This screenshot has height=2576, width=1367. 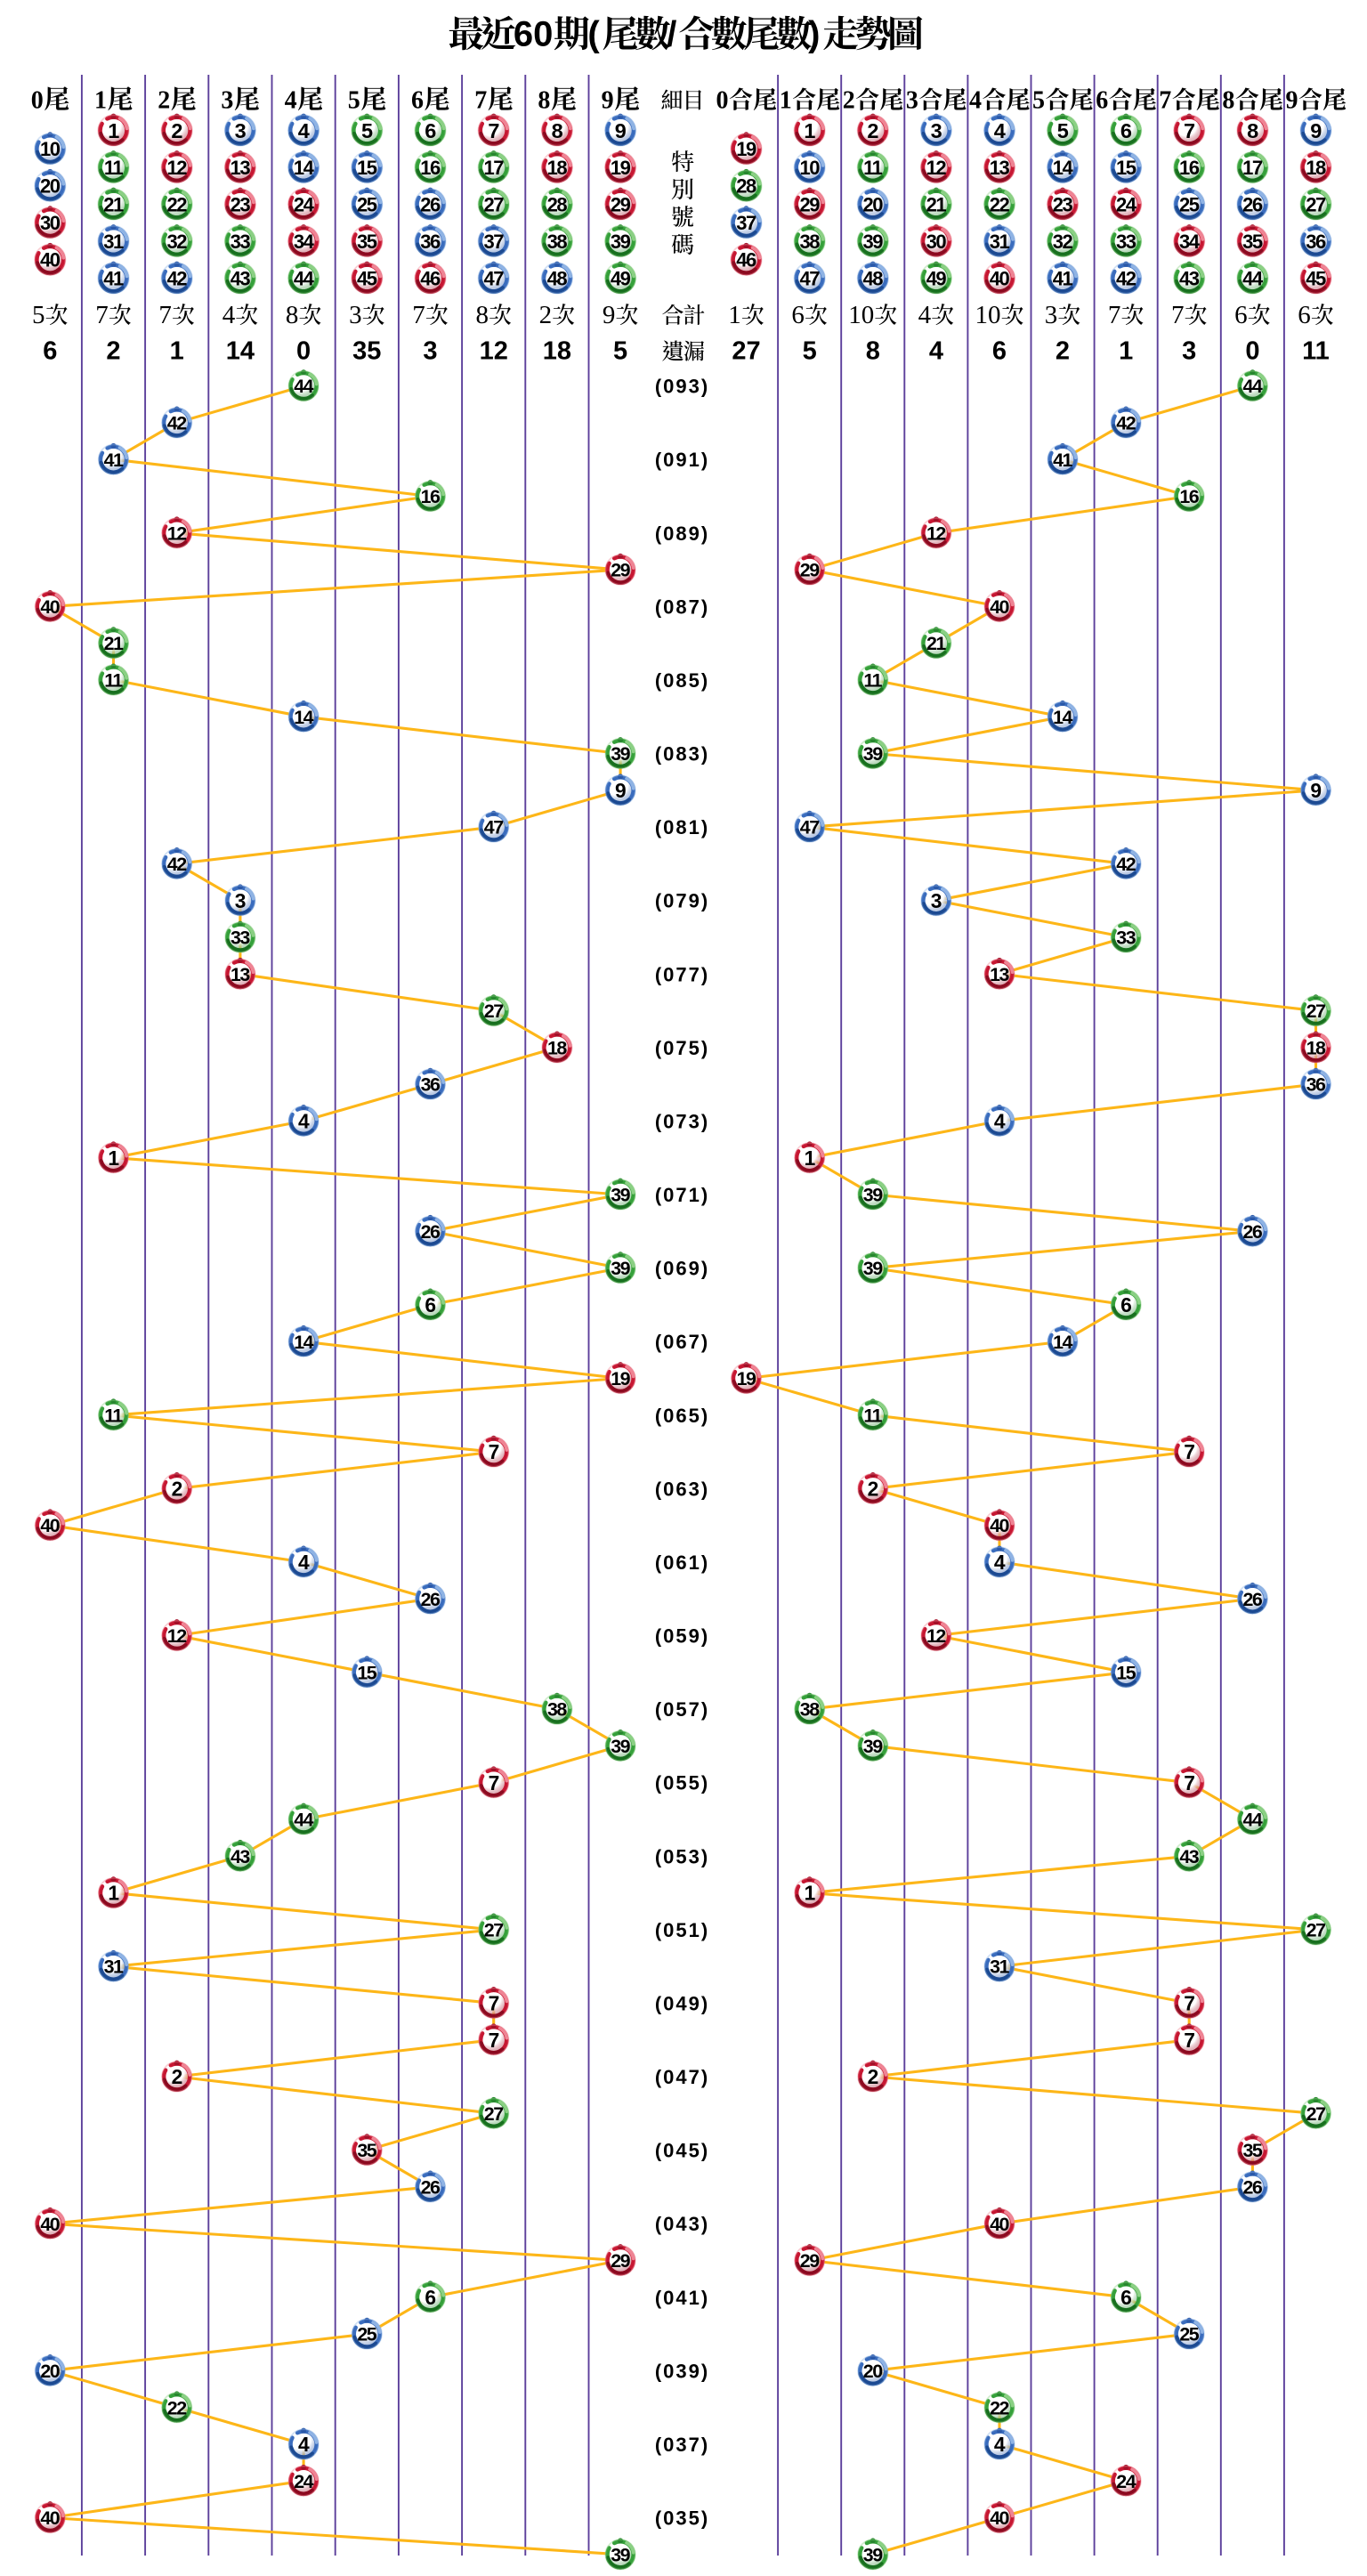 What do you see at coordinates (177, 533) in the screenshot?
I see `svg-text: 12` at bounding box center [177, 533].